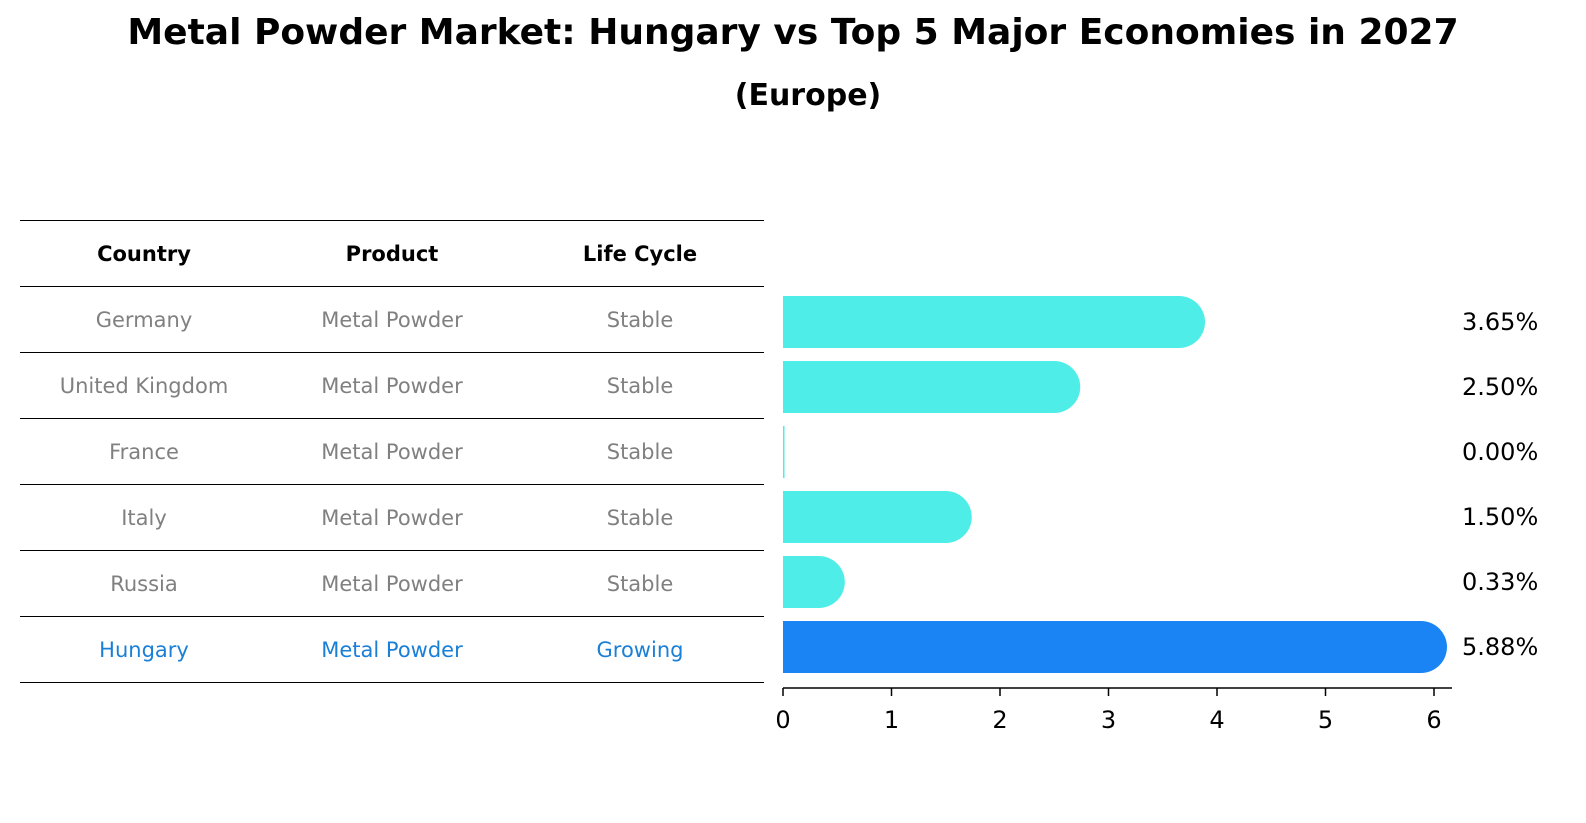 The height and width of the screenshot is (823, 1586). I want to click on x-tick-label: 0, so click(782, 720).